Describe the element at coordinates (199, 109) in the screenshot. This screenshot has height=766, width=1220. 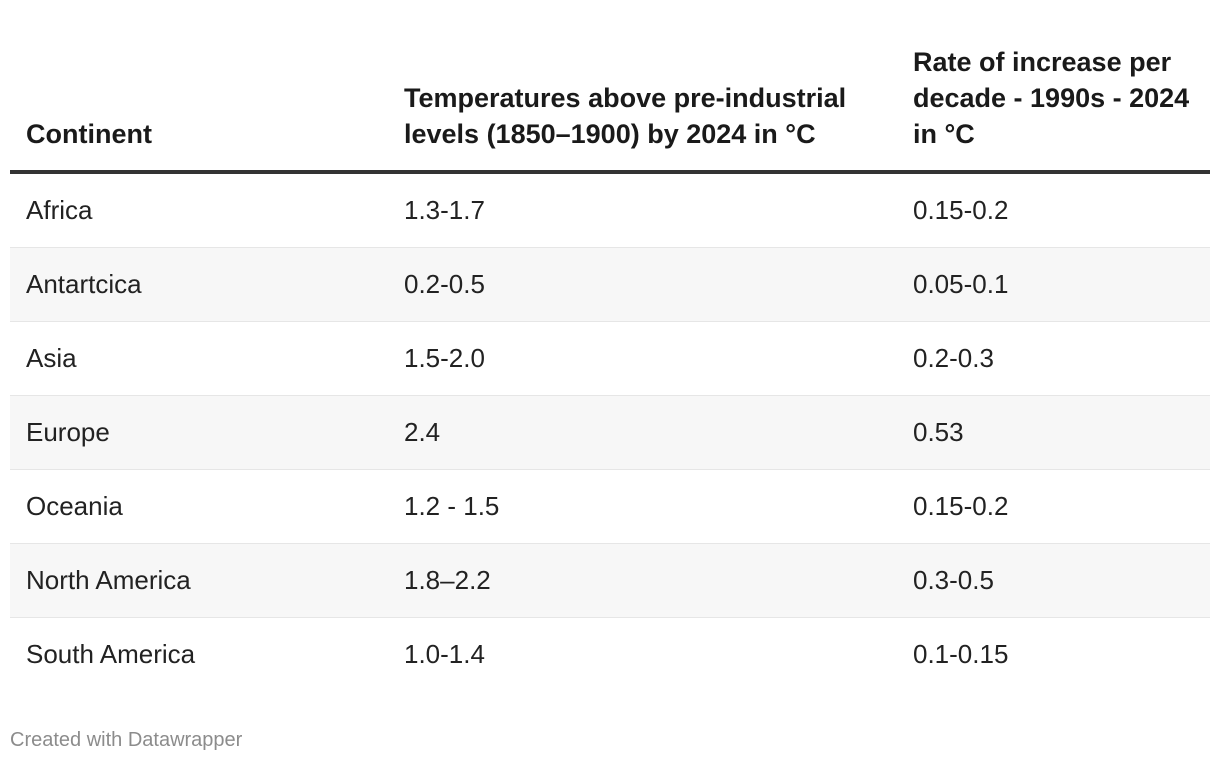
I see `column-header-continent: Continent` at that location.